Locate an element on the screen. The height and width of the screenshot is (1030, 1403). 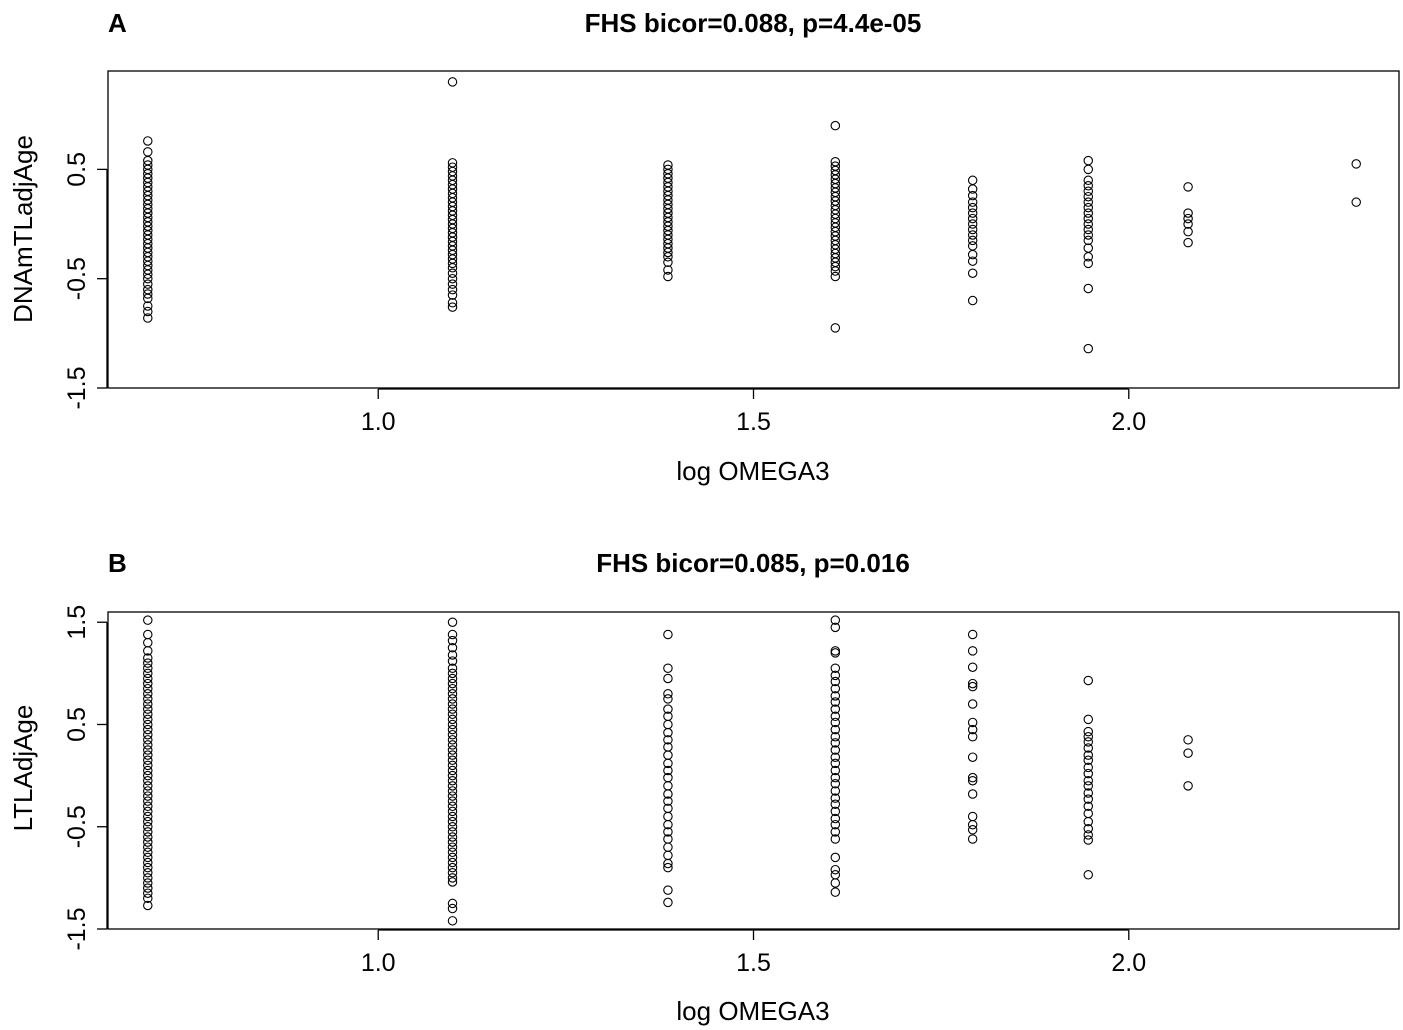
x-tick-label: 1.0 is located at coordinates (378, 963).